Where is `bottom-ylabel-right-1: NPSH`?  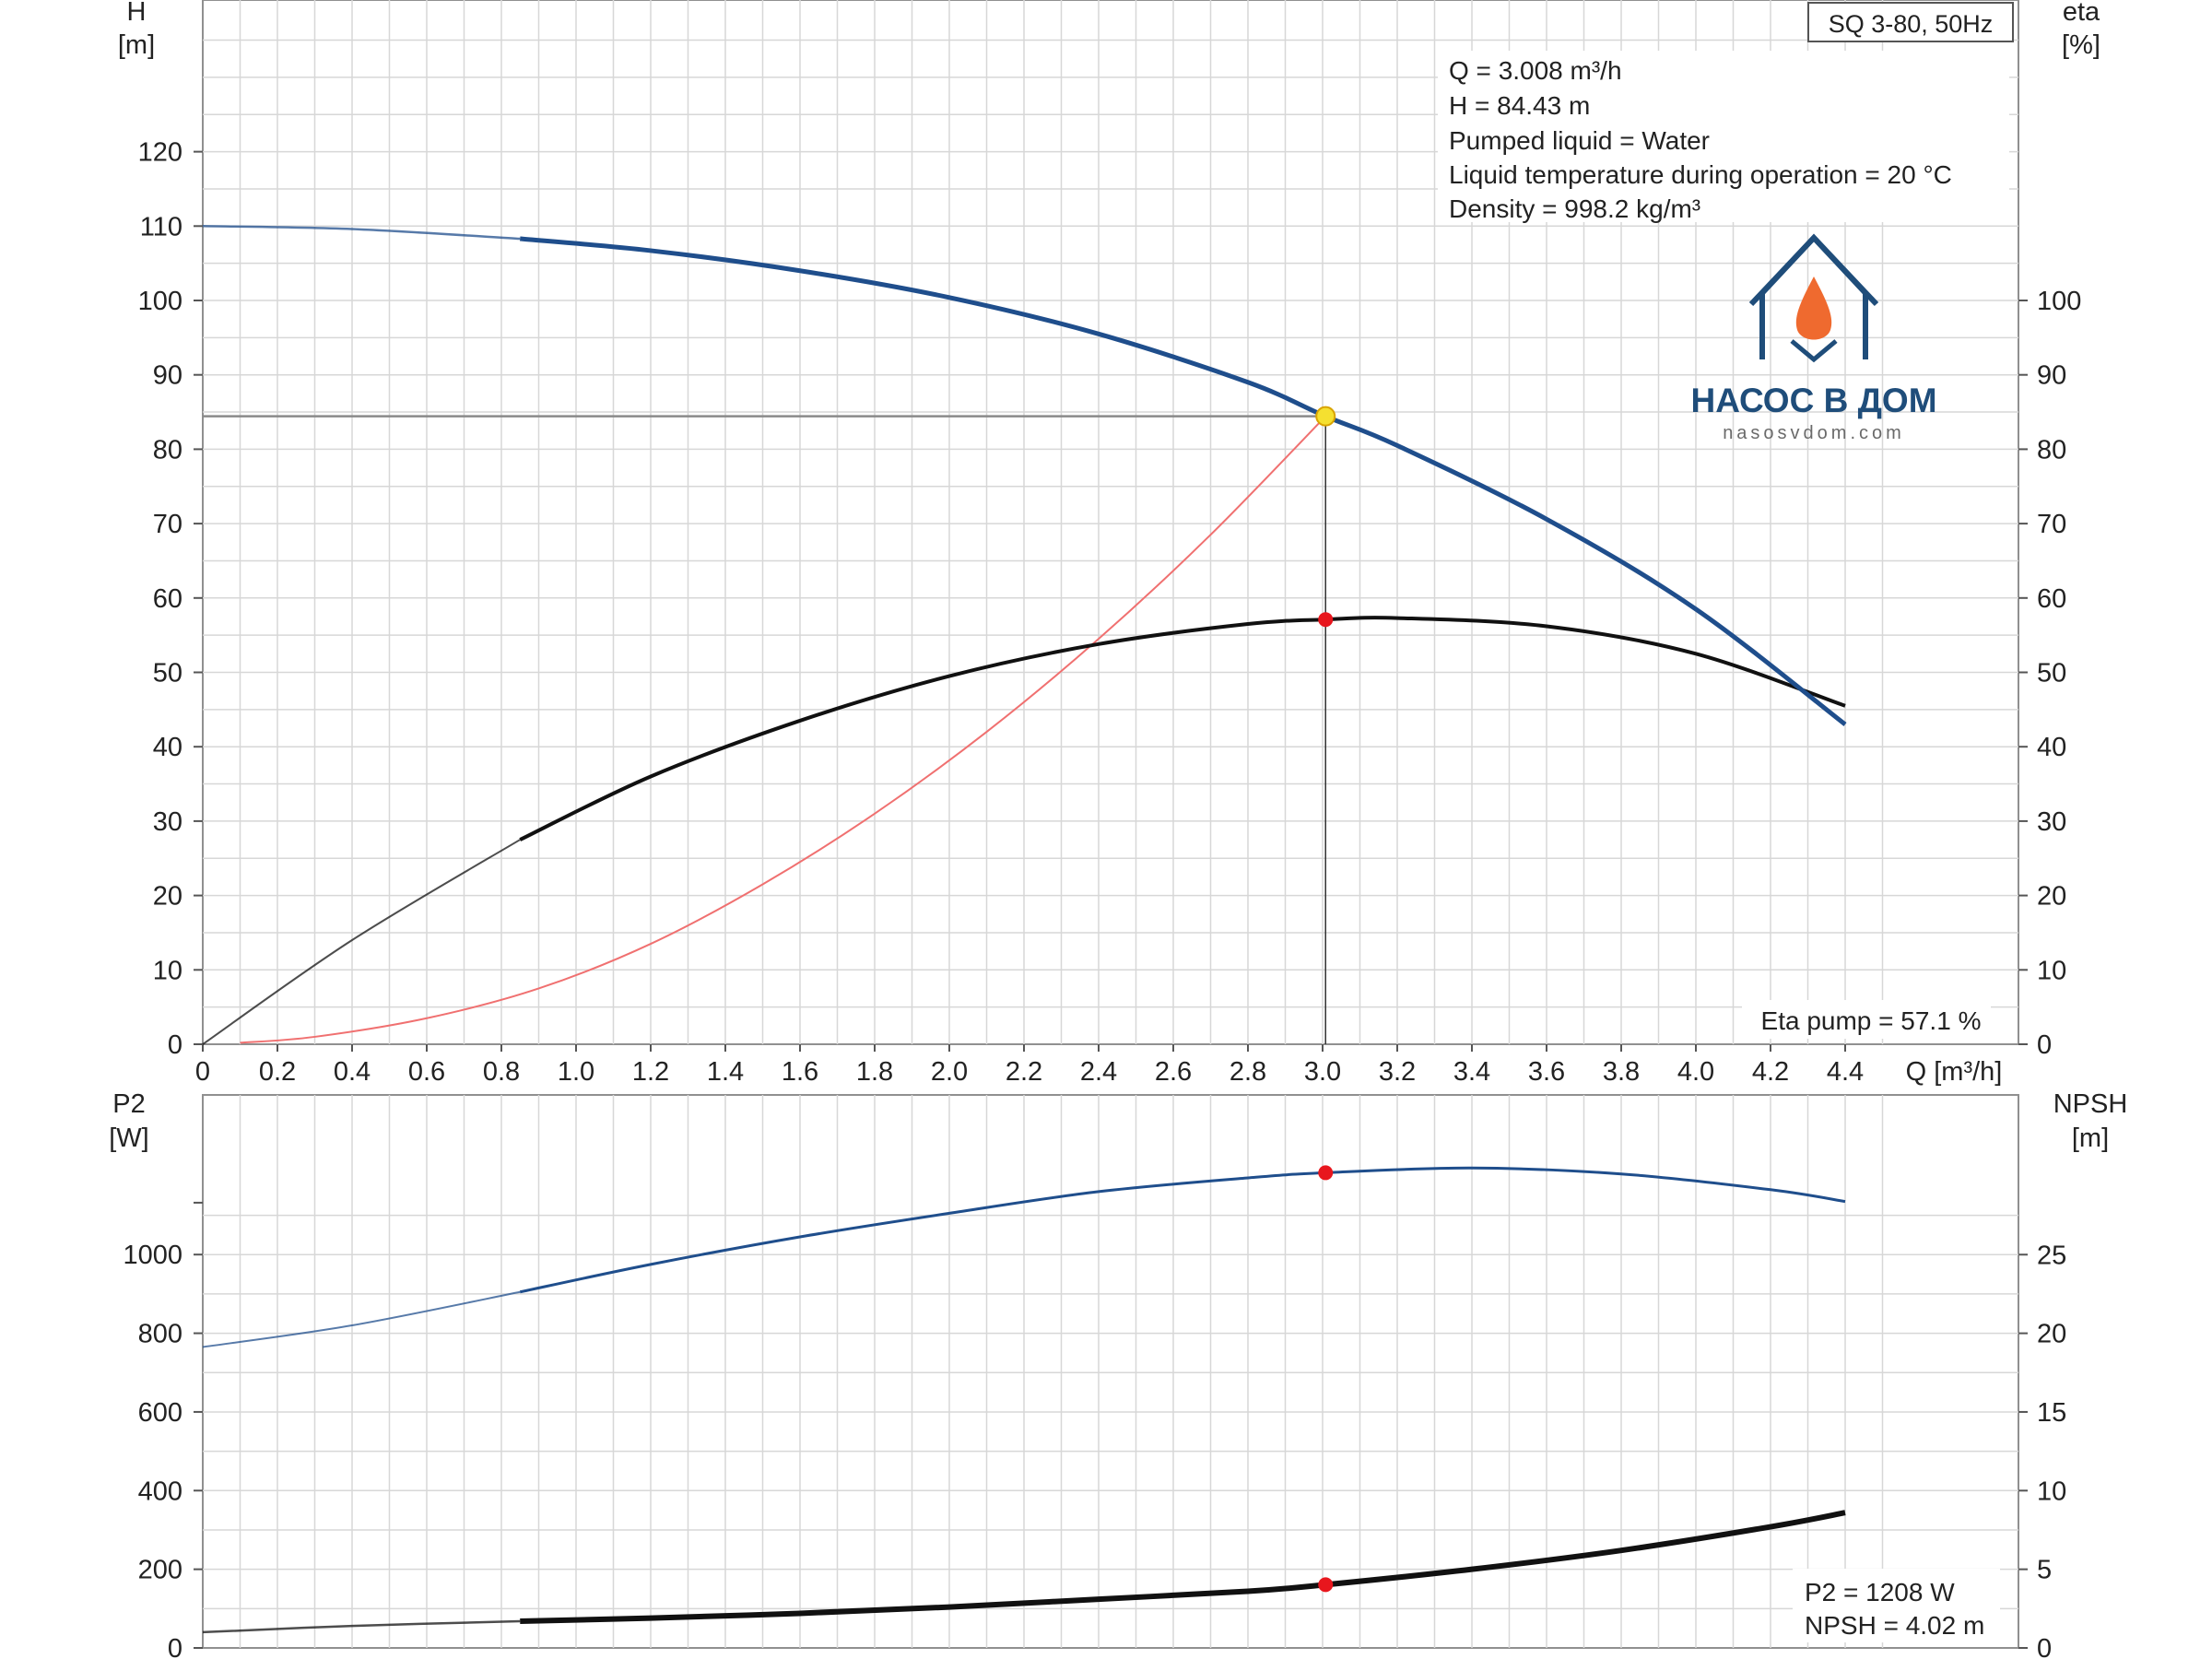
bottom-ylabel-right-1: NPSH is located at coordinates (2090, 1104).